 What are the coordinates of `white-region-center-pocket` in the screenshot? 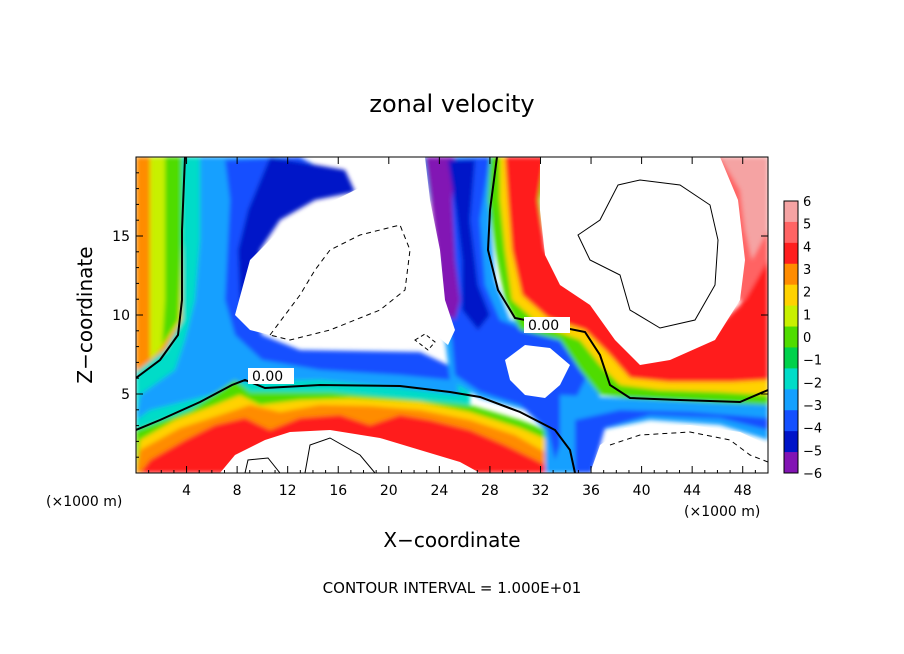 It's located at (537, 371).